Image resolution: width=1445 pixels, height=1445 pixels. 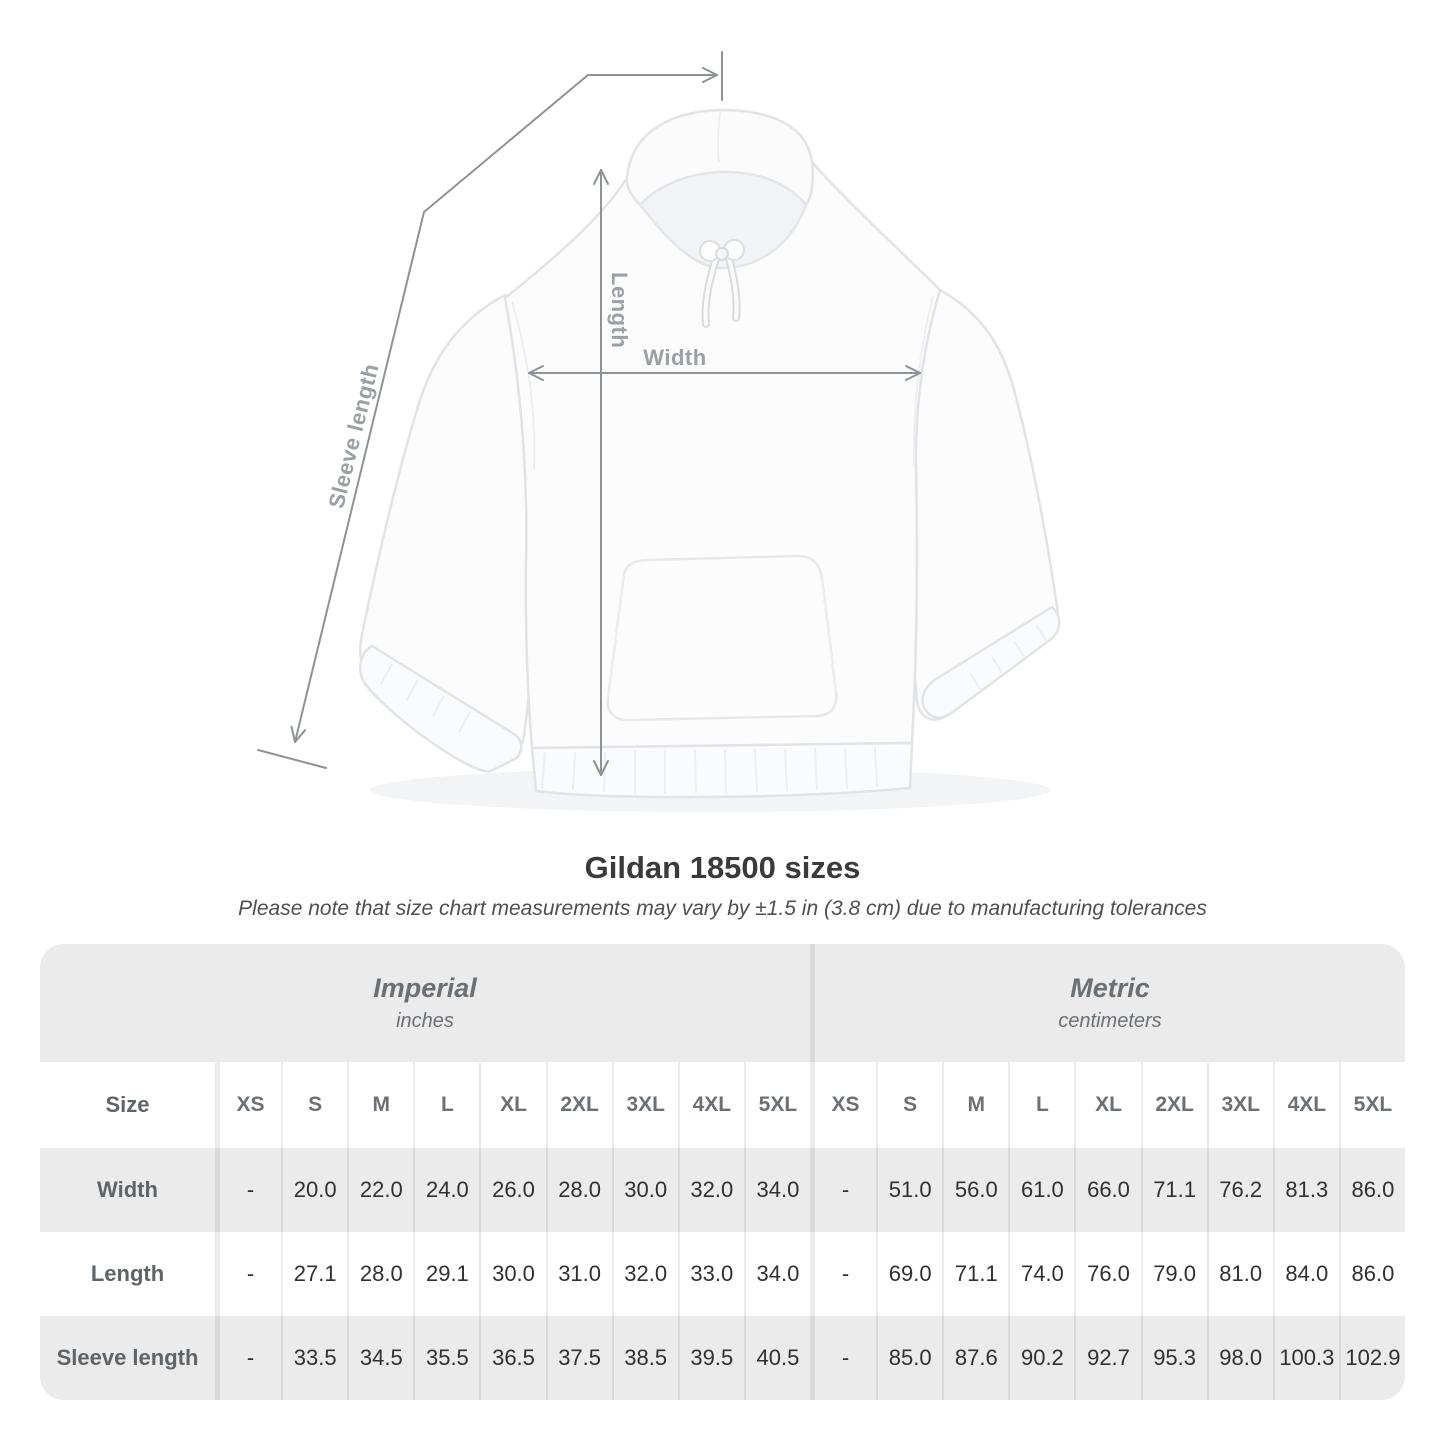 I want to click on metric-unit: centimeters, so click(x=1110, y=1021).